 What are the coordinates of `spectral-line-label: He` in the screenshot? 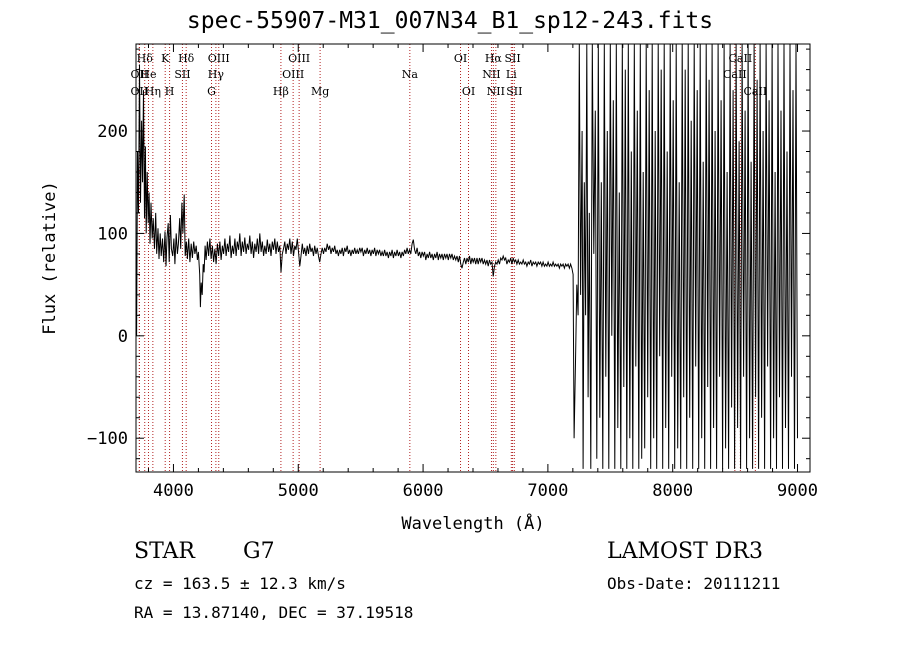 It's located at (148, 74).